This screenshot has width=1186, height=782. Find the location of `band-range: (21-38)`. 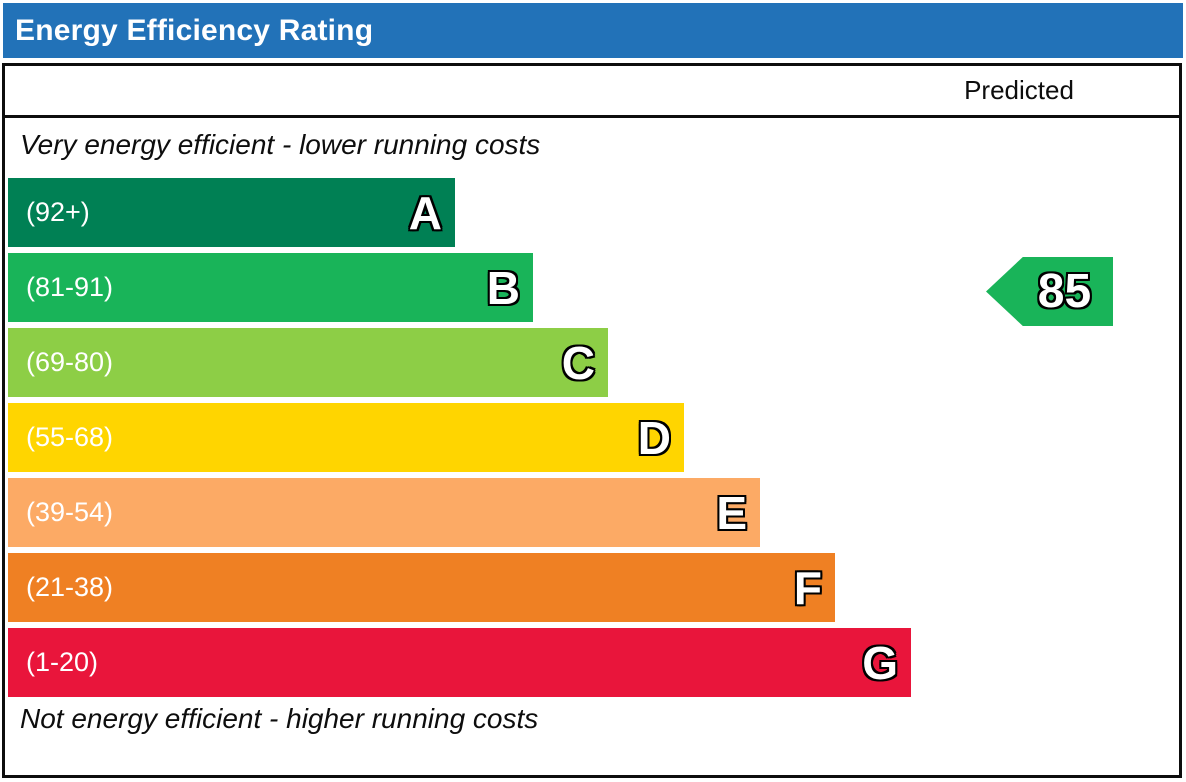

band-range: (21-38) is located at coordinates (70, 587).